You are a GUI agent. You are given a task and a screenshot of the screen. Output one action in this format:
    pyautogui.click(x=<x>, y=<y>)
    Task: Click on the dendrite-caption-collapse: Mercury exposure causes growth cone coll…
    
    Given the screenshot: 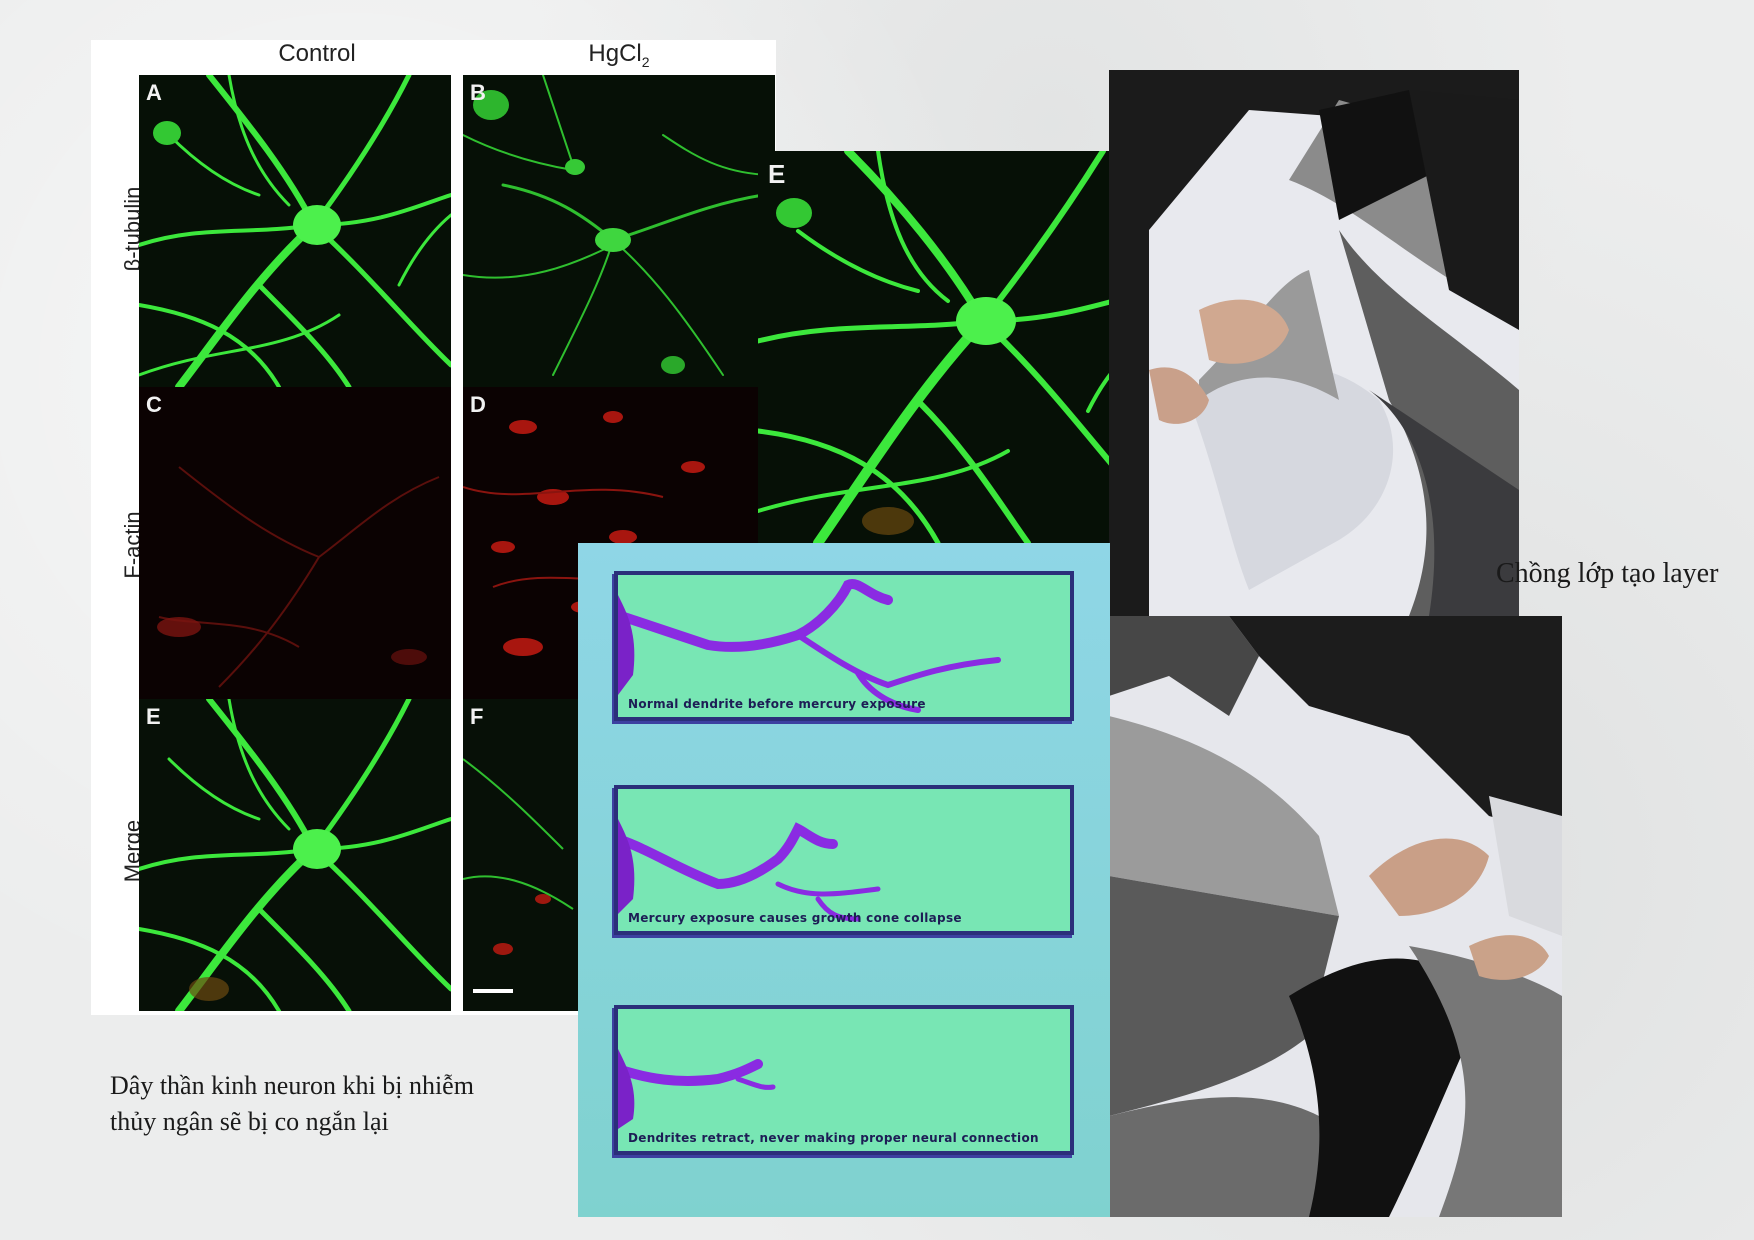 What is the action you would take?
    pyautogui.click(x=795, y=918)
    